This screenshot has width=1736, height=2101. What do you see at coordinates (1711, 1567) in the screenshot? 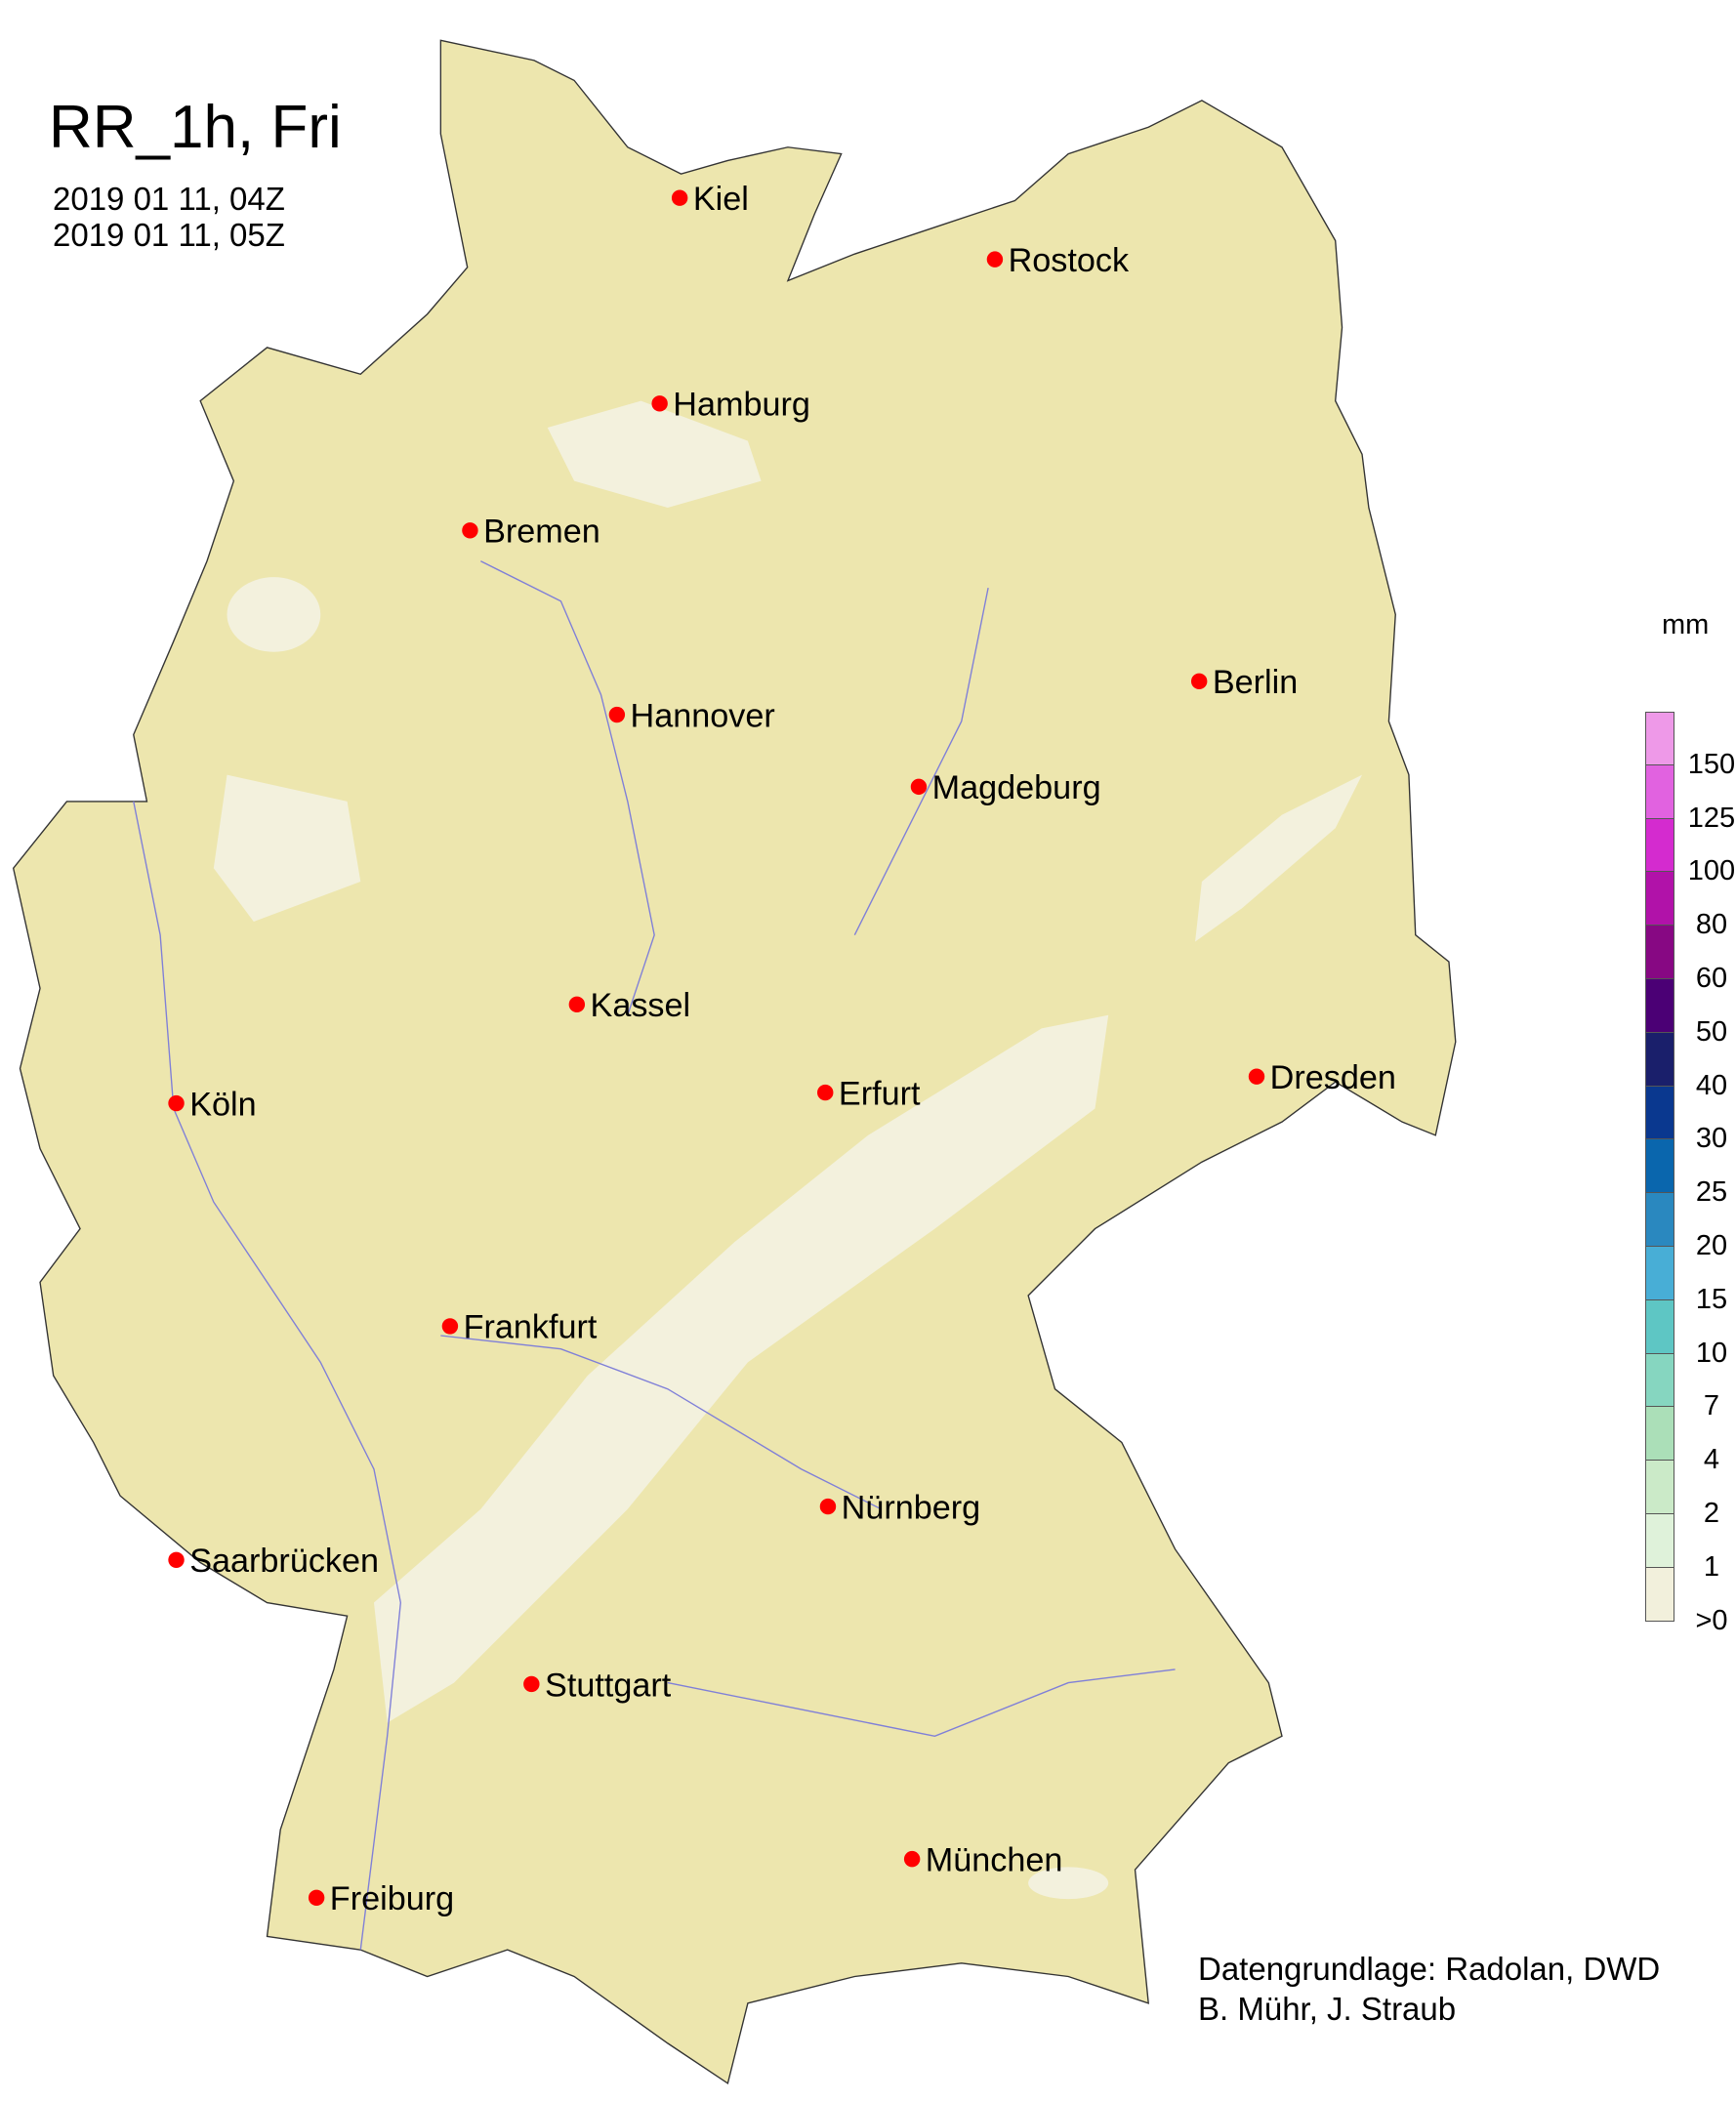
I see `legend-label: 1` at bounding box center [1711, 1567].